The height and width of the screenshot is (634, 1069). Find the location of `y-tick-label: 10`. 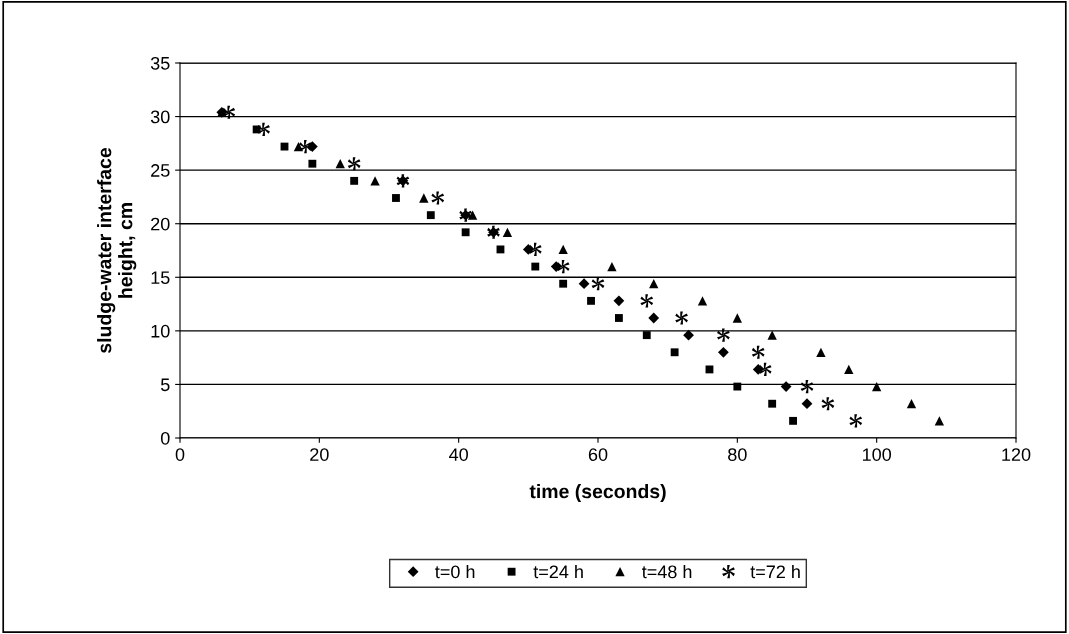

y-tick-label: 10 is located at coordinates (160, 331).